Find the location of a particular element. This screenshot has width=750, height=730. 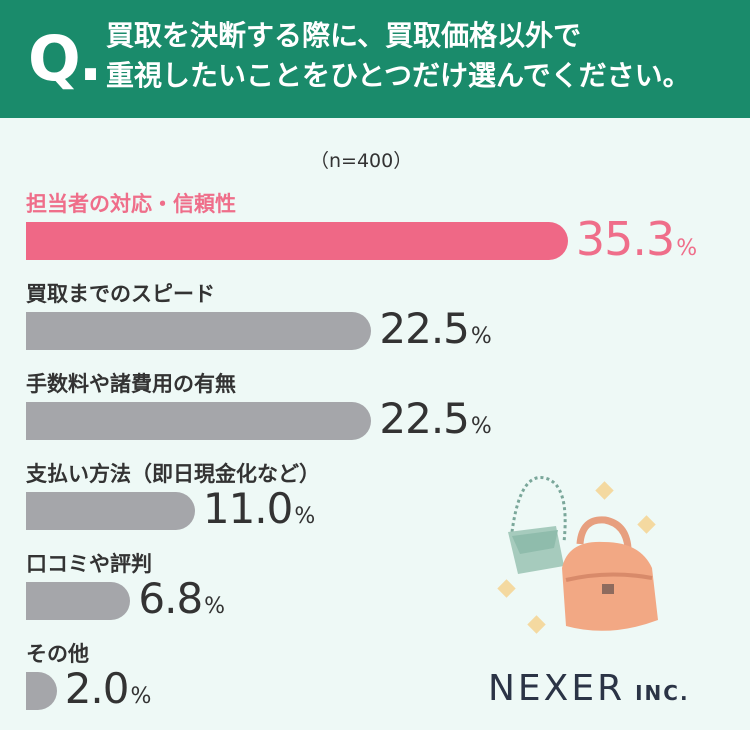

shoulder-bag-icon is located at coordinates (537, 524).